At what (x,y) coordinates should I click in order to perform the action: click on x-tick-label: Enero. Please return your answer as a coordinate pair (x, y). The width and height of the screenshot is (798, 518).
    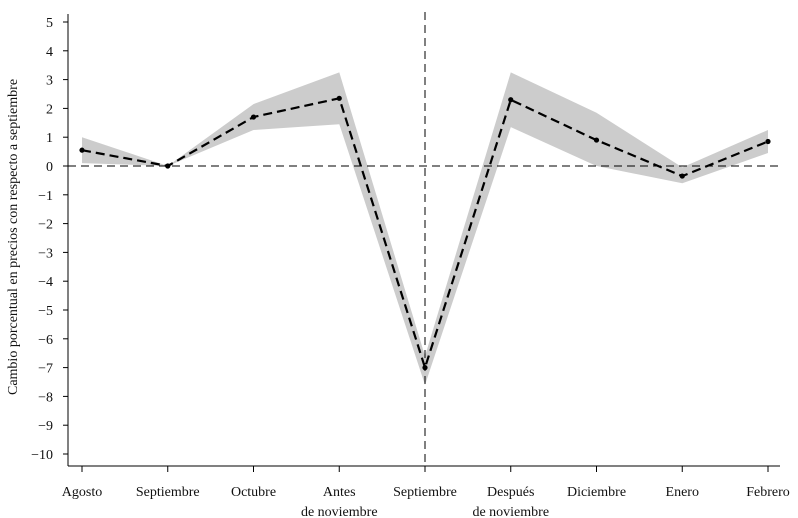
    Looking at the image, I should click on (682, 492).